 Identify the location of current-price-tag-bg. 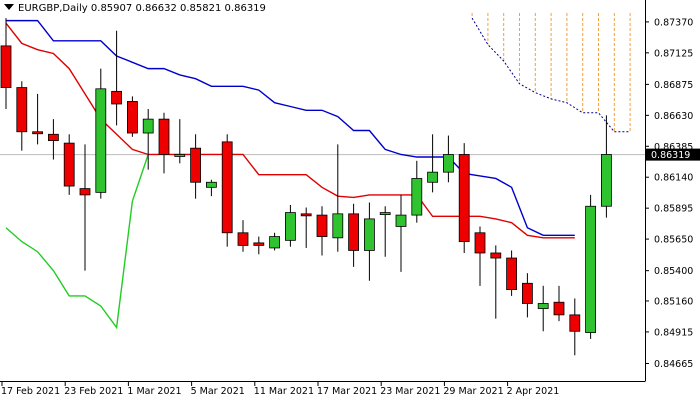
(673, 154).